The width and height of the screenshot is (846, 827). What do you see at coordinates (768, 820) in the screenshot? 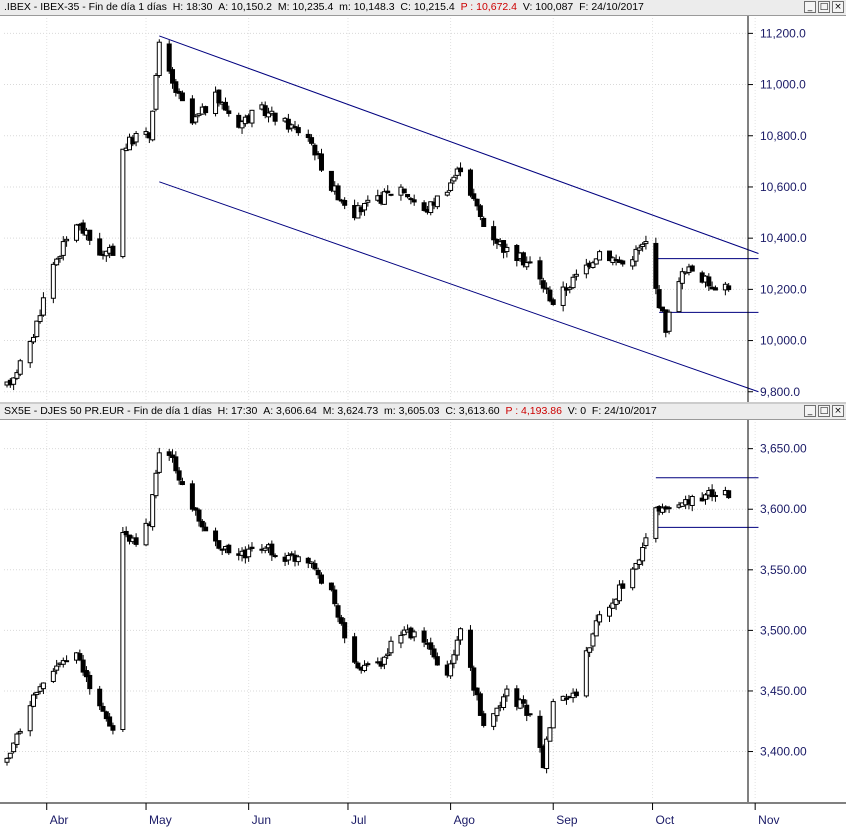
I see `x-tick-label: Nov` at bounding box center [768, 820].